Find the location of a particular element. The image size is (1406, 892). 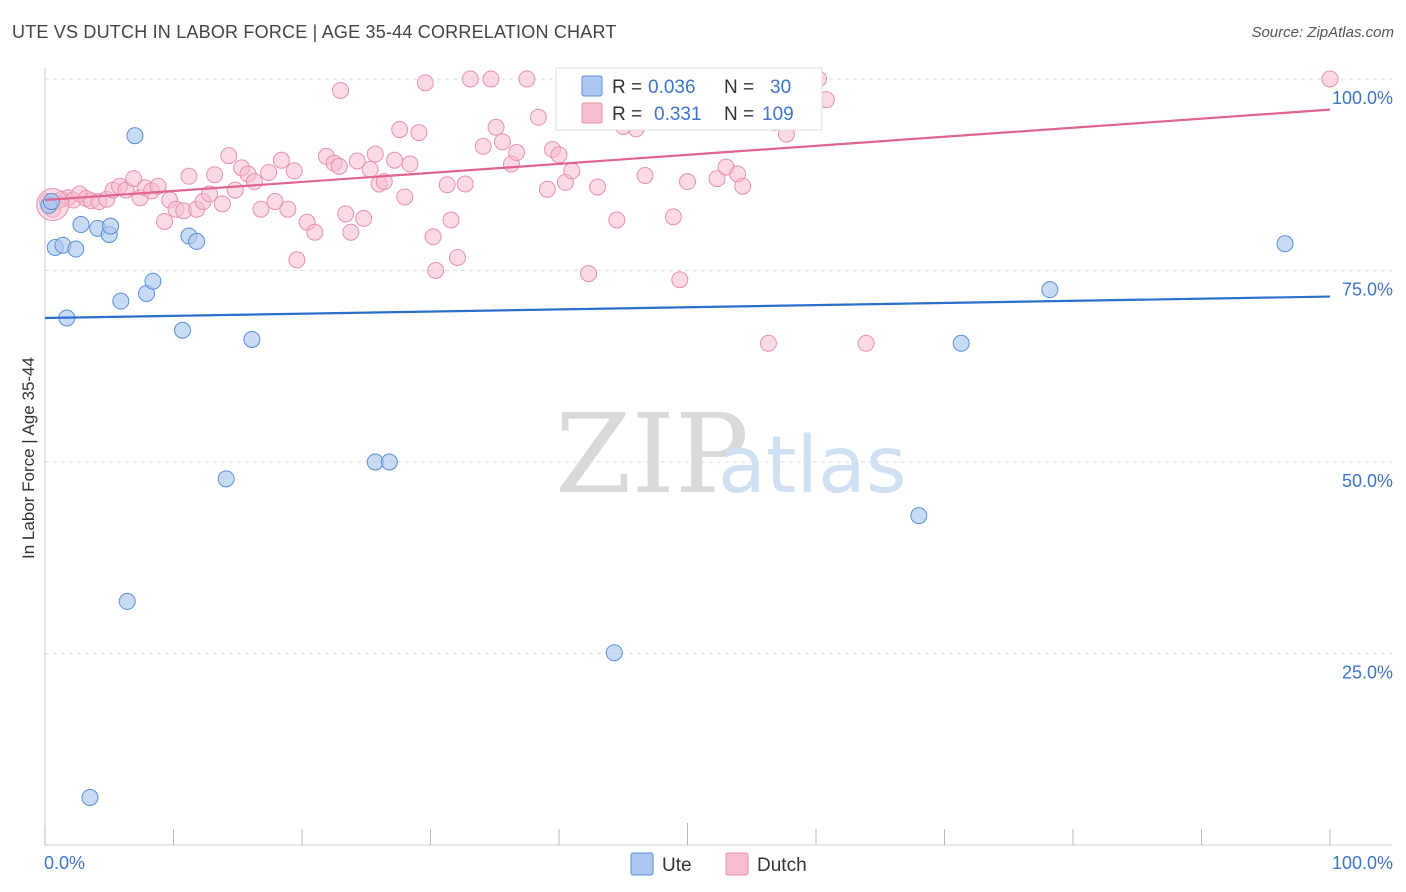

bottom-legend-ute-label: Ute is located at coordinates (677, 865).